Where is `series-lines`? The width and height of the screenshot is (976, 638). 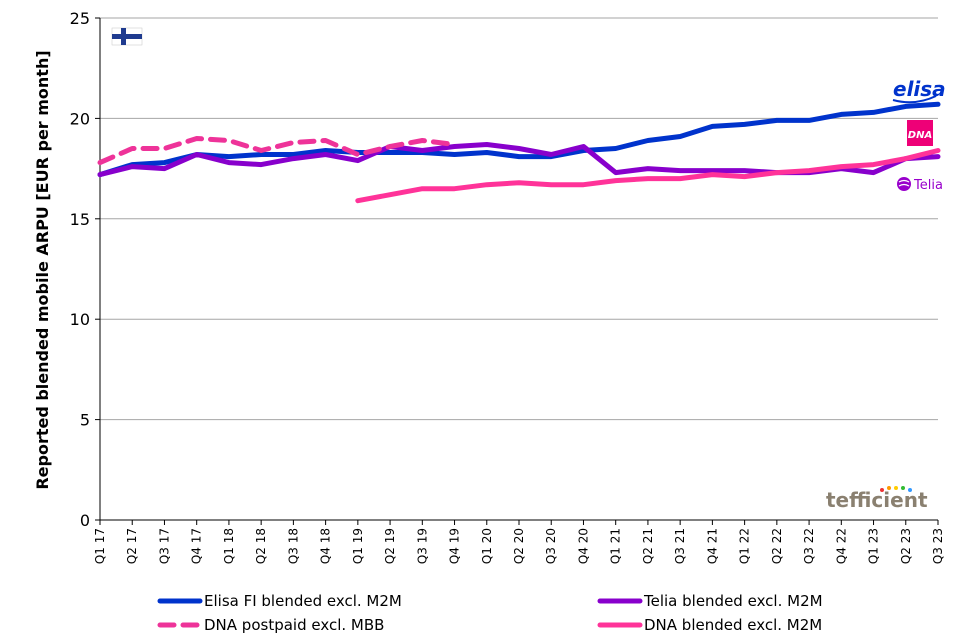 series-lines is located at coordinates (519, 152).